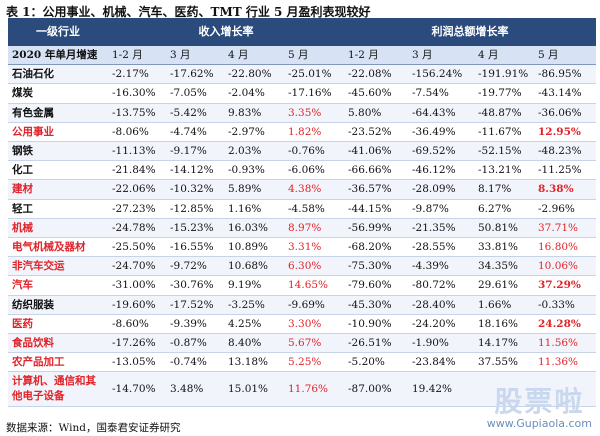 This screenshot has width=600, height=436. I want to click on value-cell: -16.30%, so click(137, 93).